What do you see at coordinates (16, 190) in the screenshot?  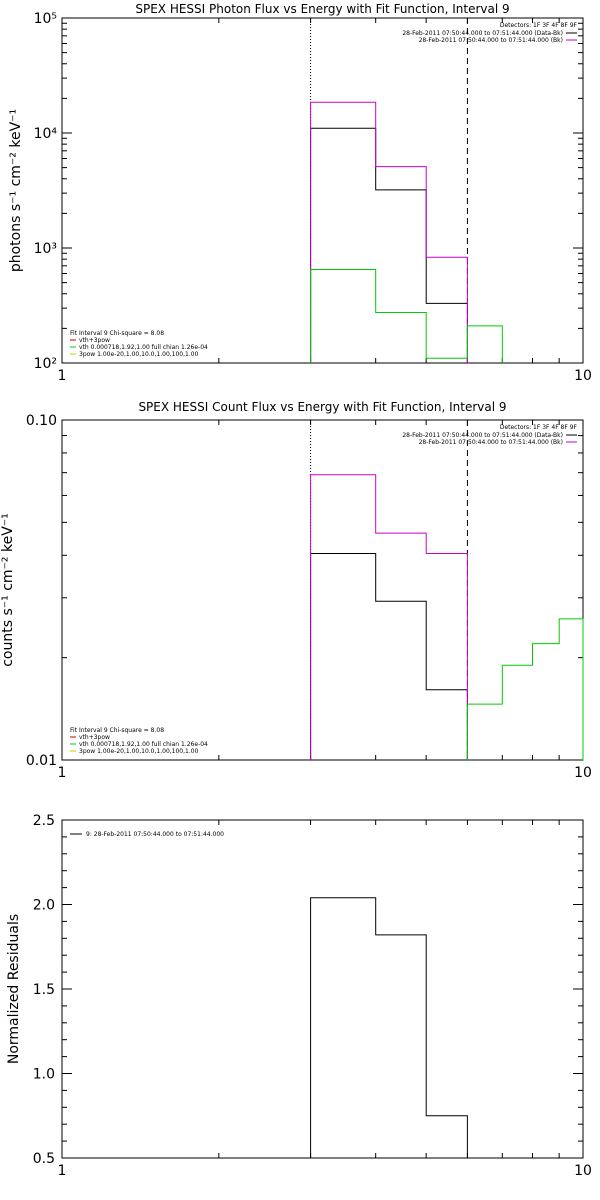 I see `y-axis-label: photons s⁻¹ cm⁻² keV⁻¹` at bounding box center [16, 190].